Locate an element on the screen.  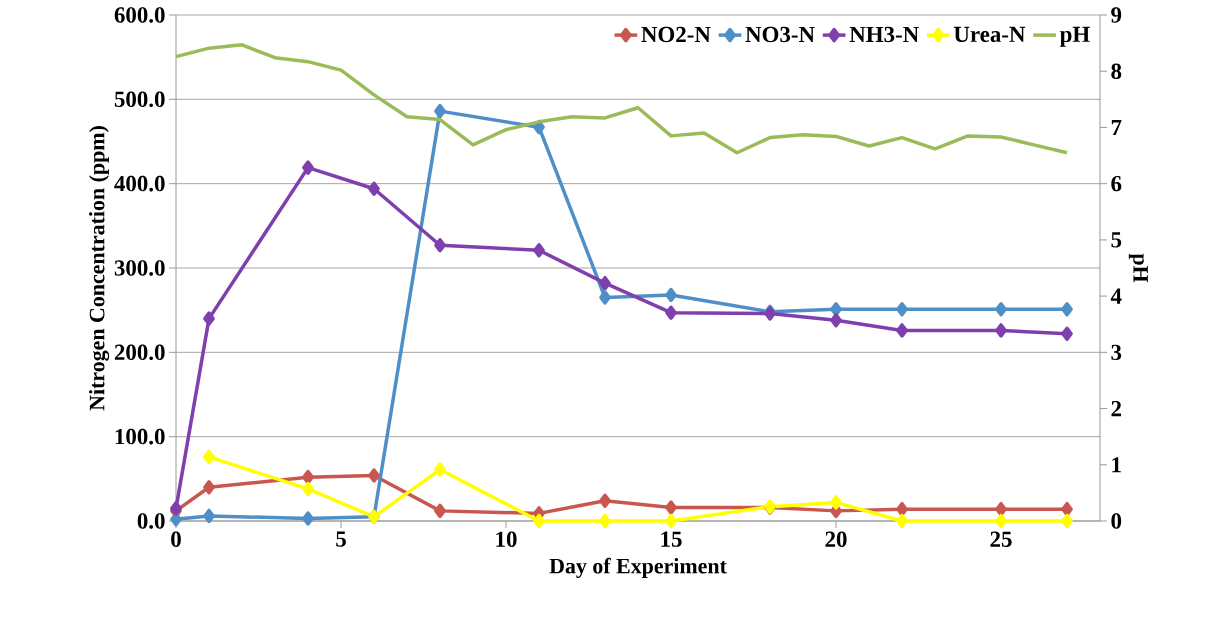
legend-label: pH is located at coordinates (1074, 36).